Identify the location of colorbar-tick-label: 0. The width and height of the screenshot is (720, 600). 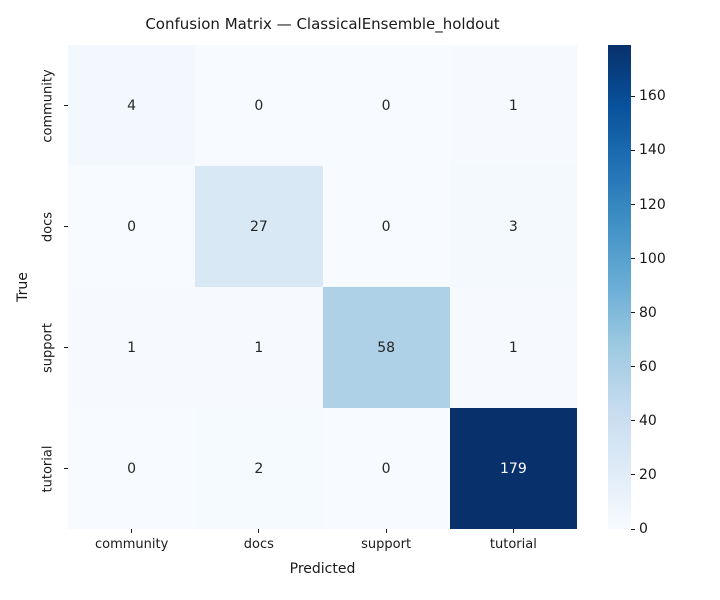
(643, 529).